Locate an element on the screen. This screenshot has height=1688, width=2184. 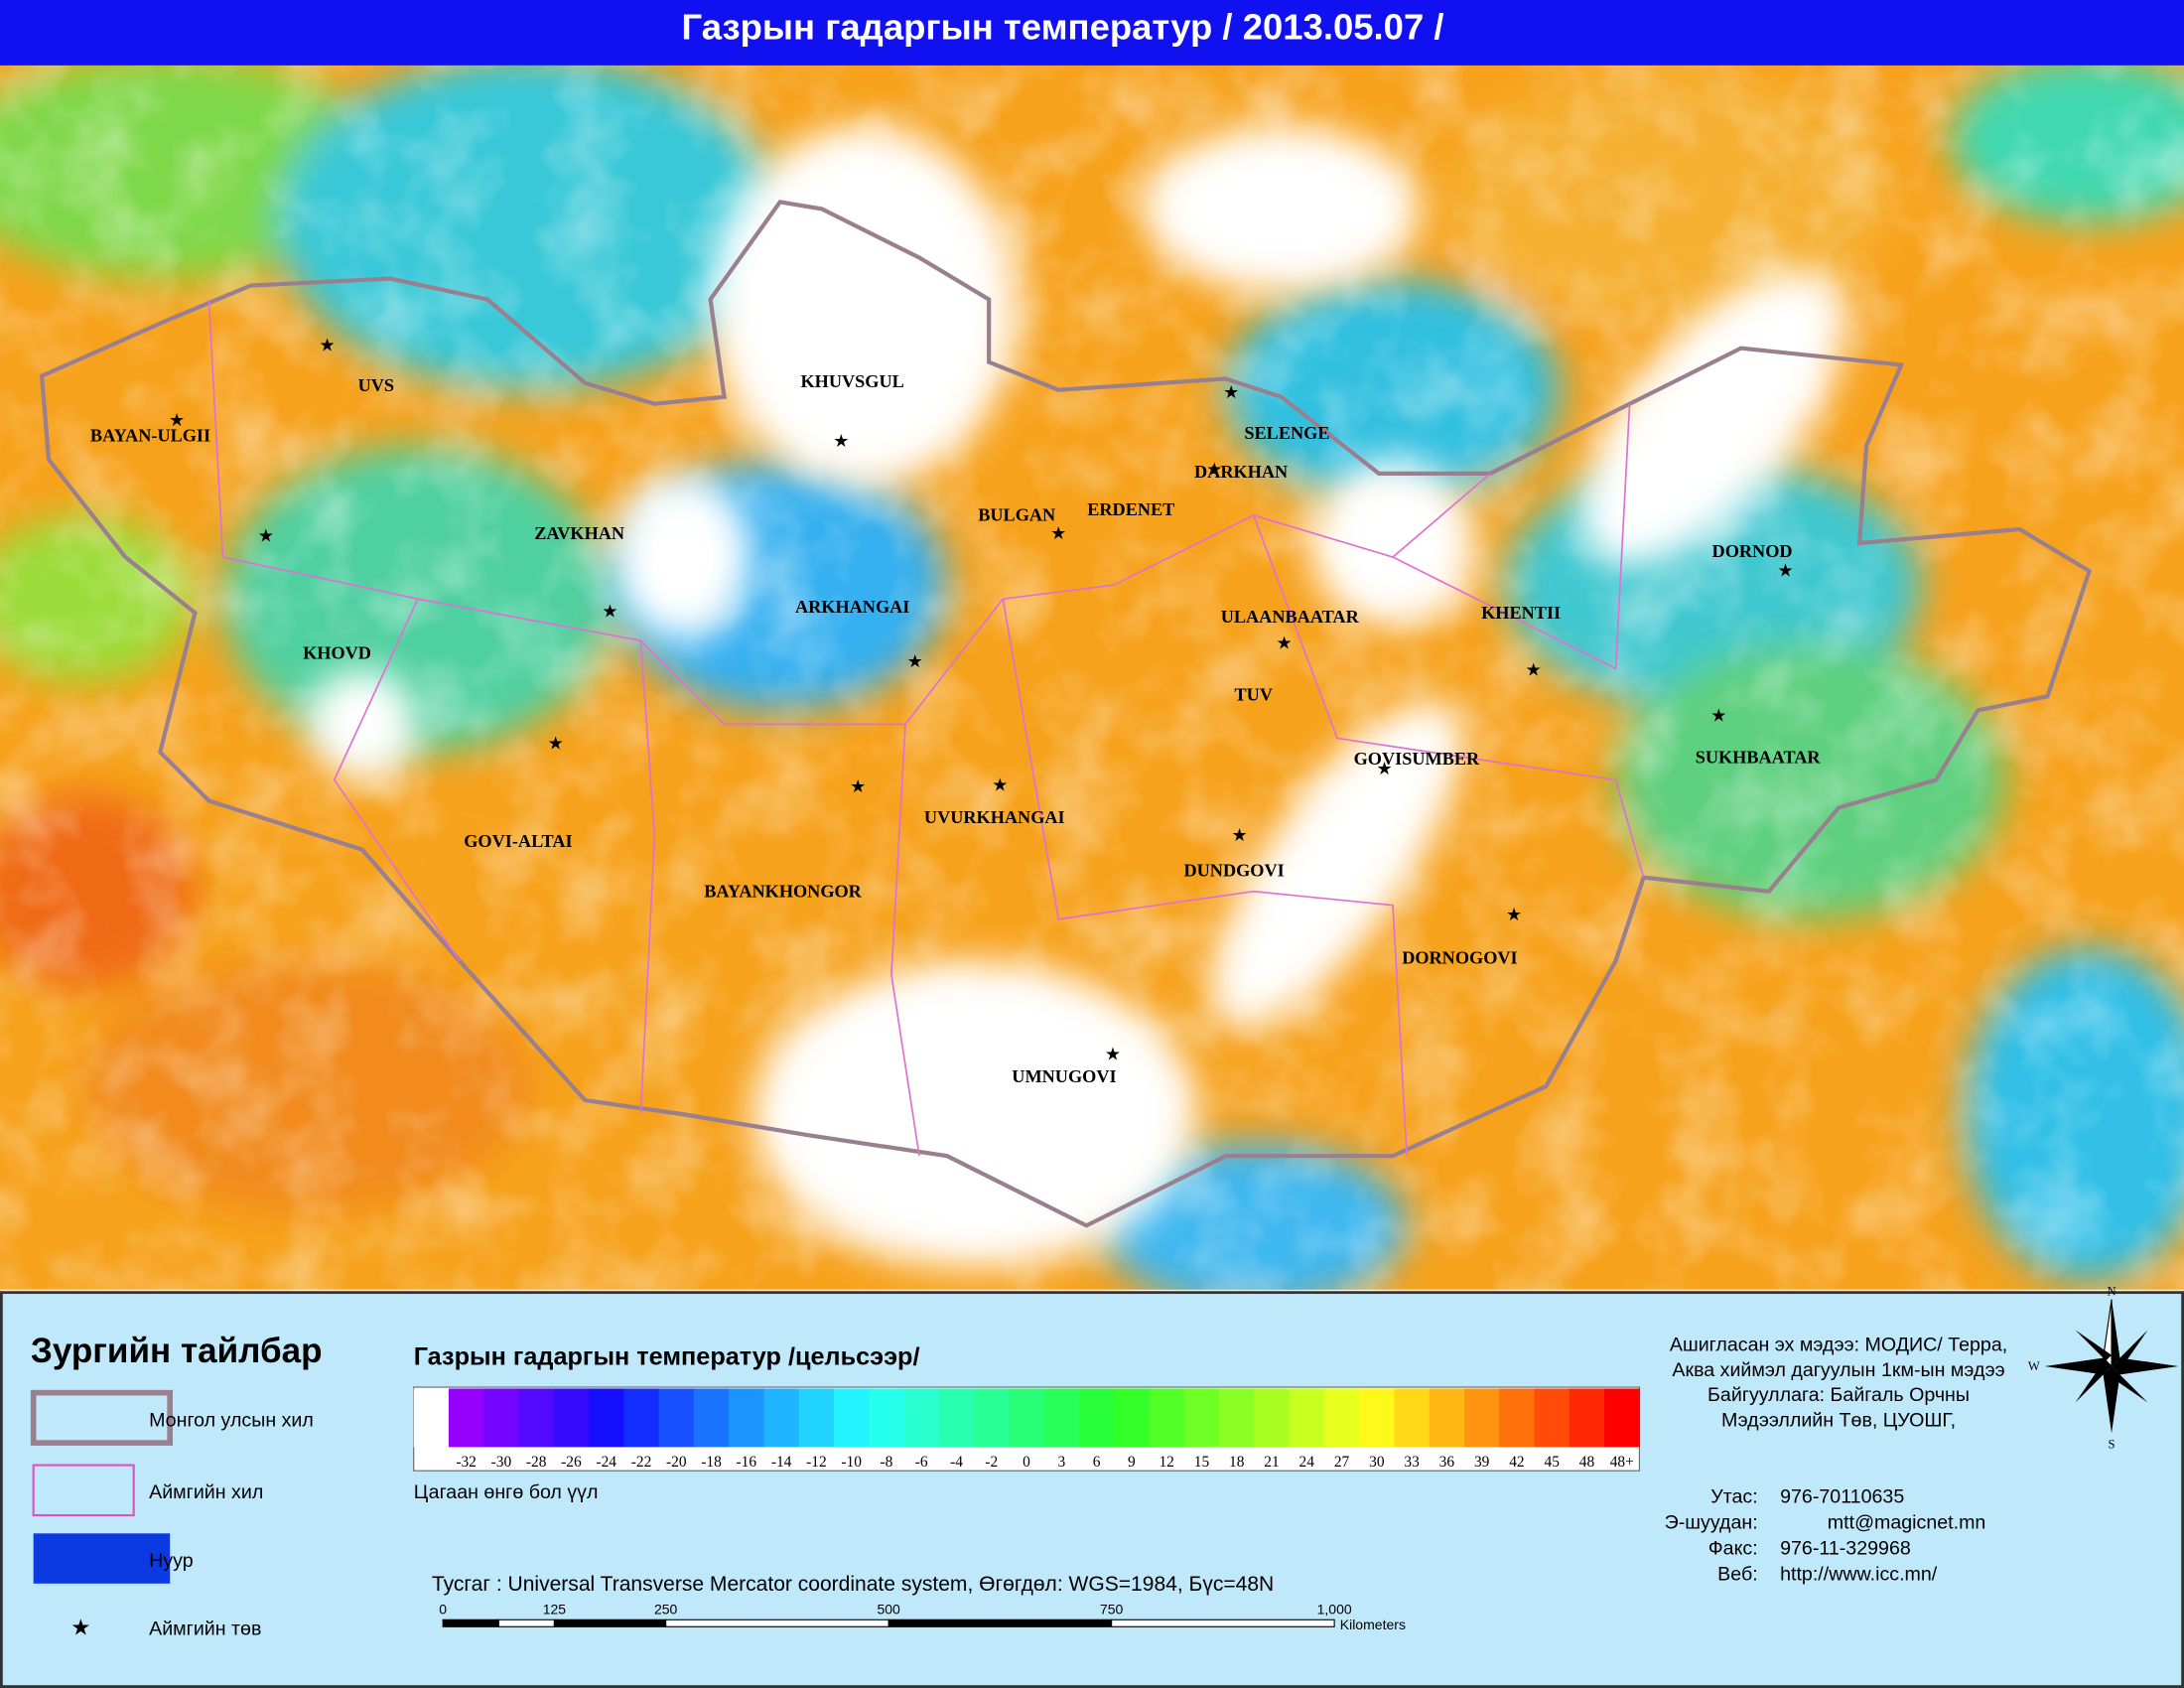
province-label: UVURKHANGAI is located at coordinates (994, 817).